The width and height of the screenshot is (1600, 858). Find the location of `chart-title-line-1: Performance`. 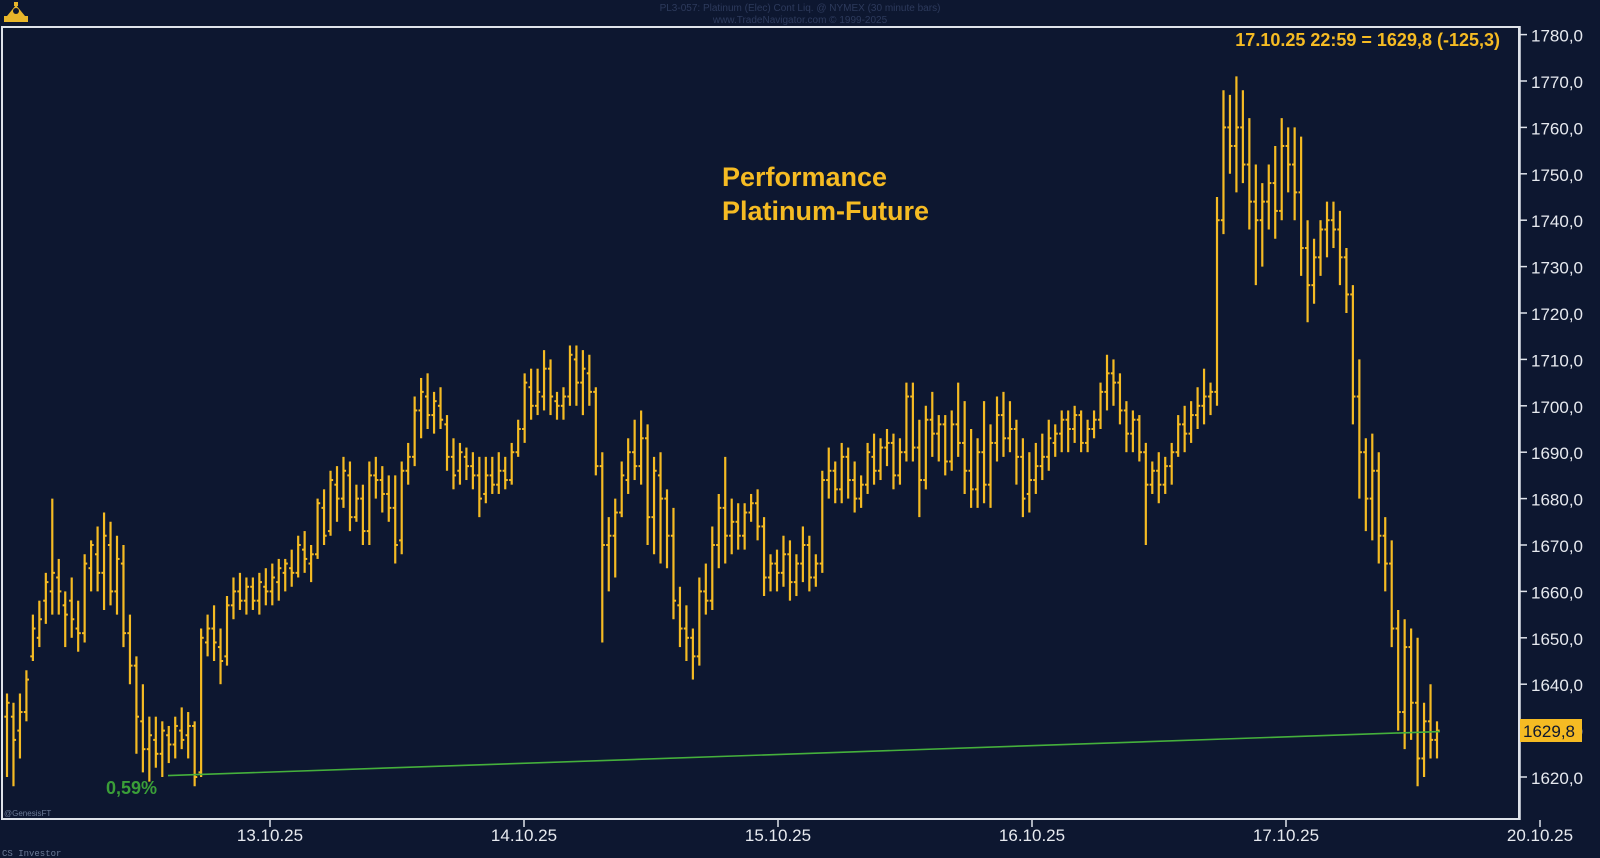

chart-title-line-1: Performance is located at coordinates (804, 177).